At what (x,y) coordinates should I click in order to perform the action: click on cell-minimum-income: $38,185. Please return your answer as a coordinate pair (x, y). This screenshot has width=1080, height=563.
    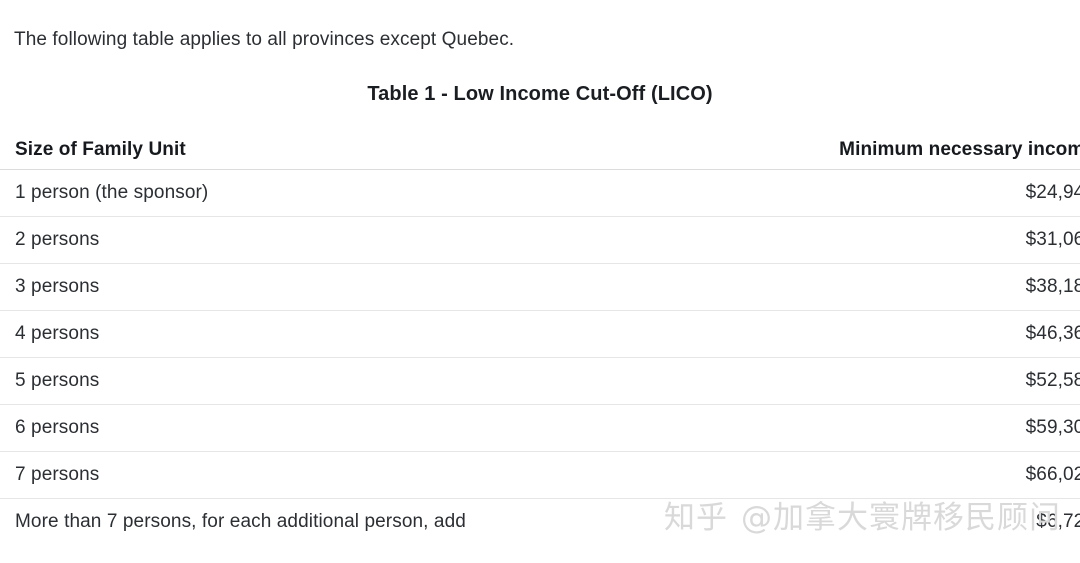
    Looking at the image, I should click on (927, 287).